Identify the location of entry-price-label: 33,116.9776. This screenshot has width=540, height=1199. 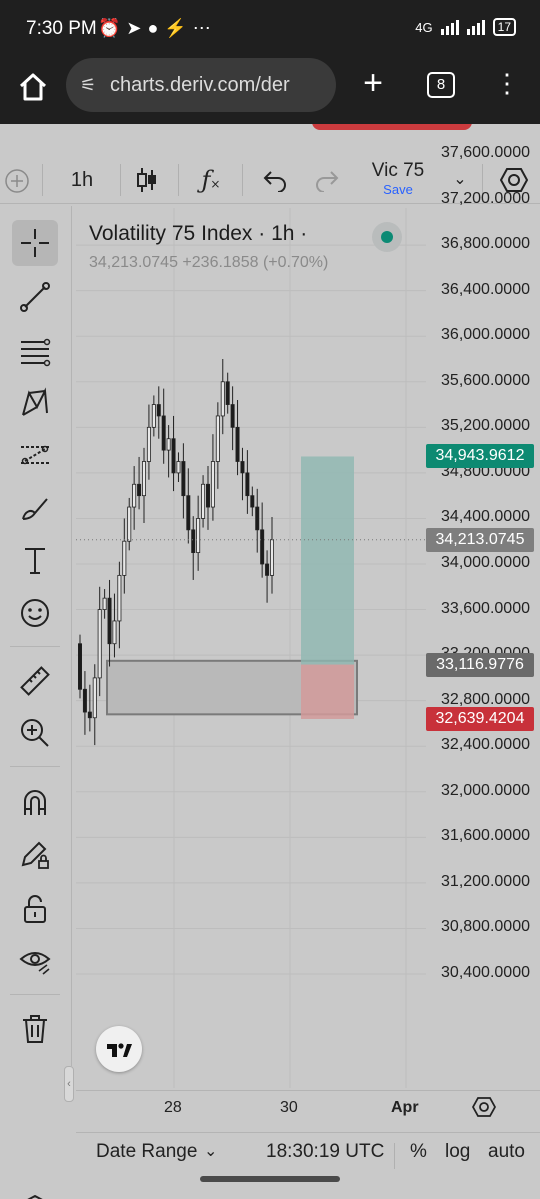
(480, 664).